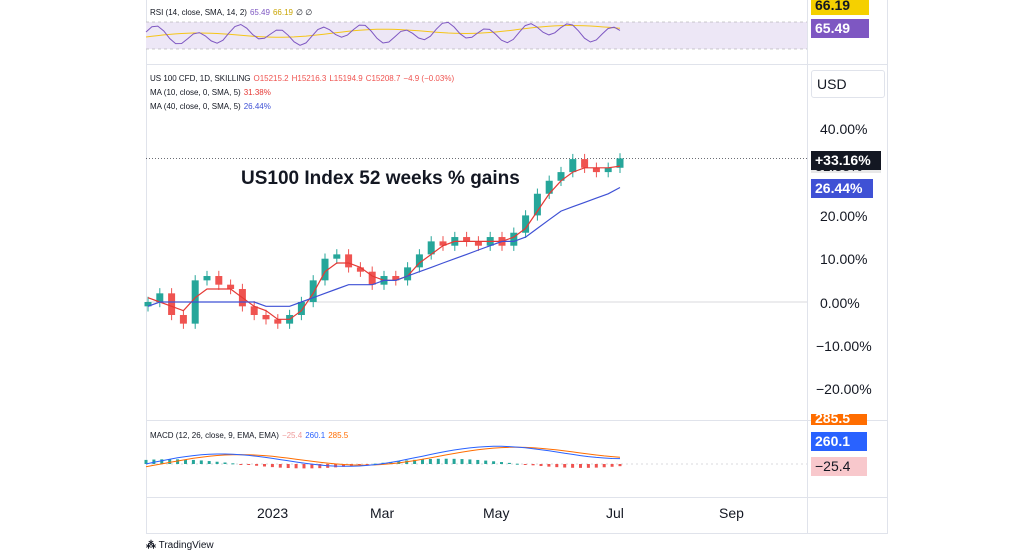  I want to click on ma40-label: MA (40, close, 0, SMA, 5), so click(195, 106).